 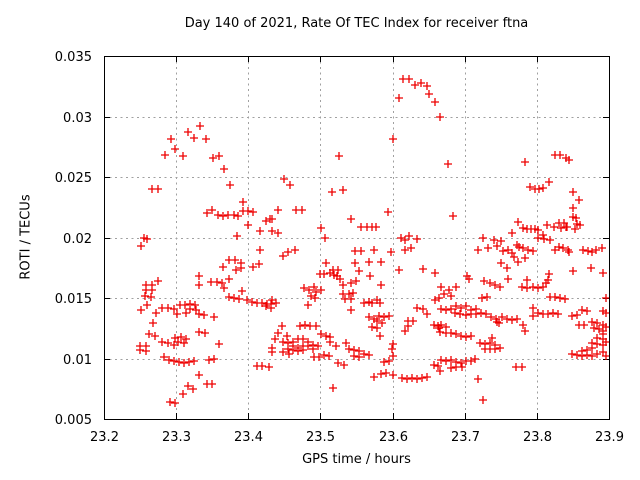 I want to click on x-tick-label: 23.8, so click(x=537, y=437).